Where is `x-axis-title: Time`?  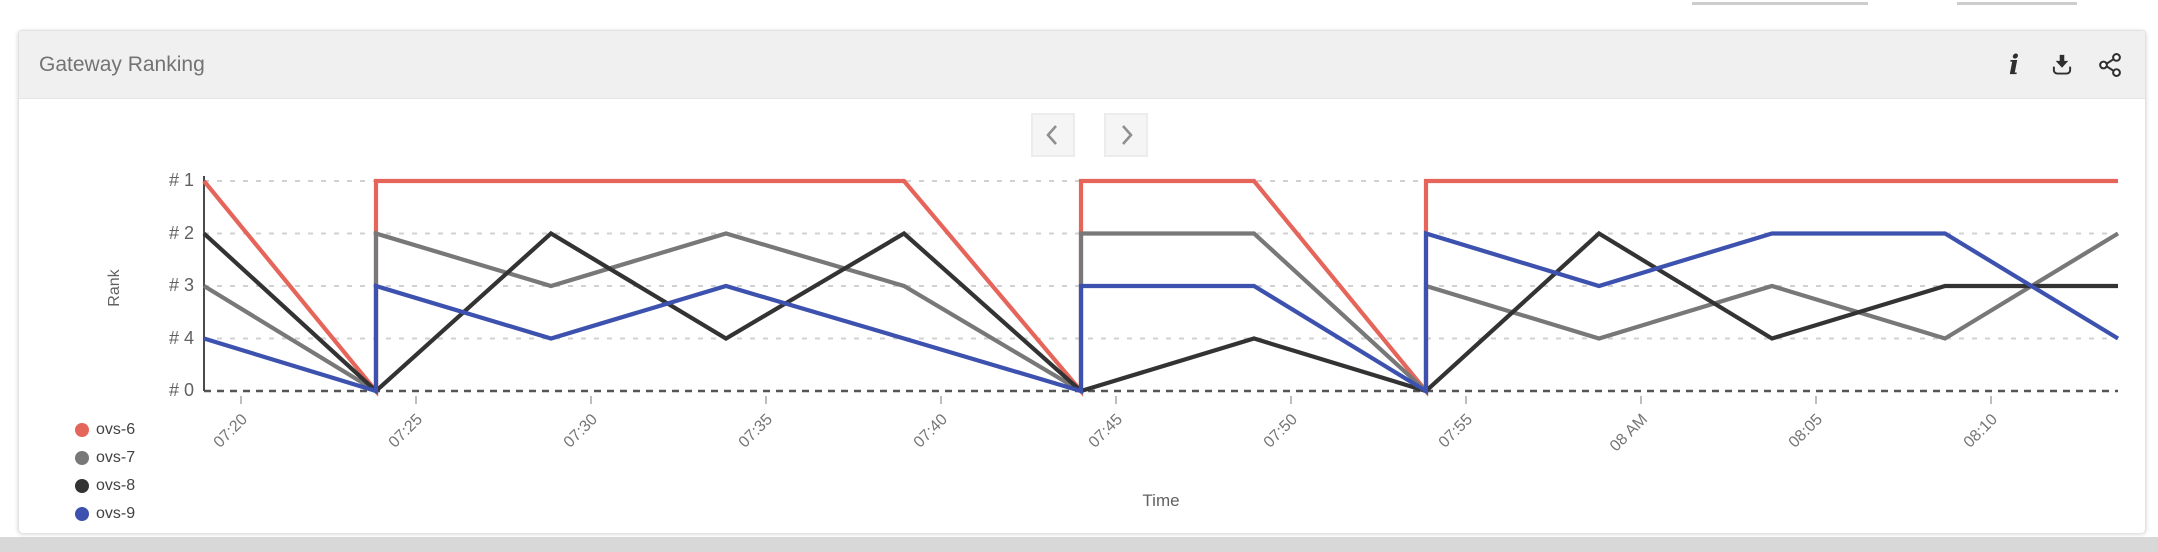
x-axis-title: Time is located at coordinates (1161, 500).